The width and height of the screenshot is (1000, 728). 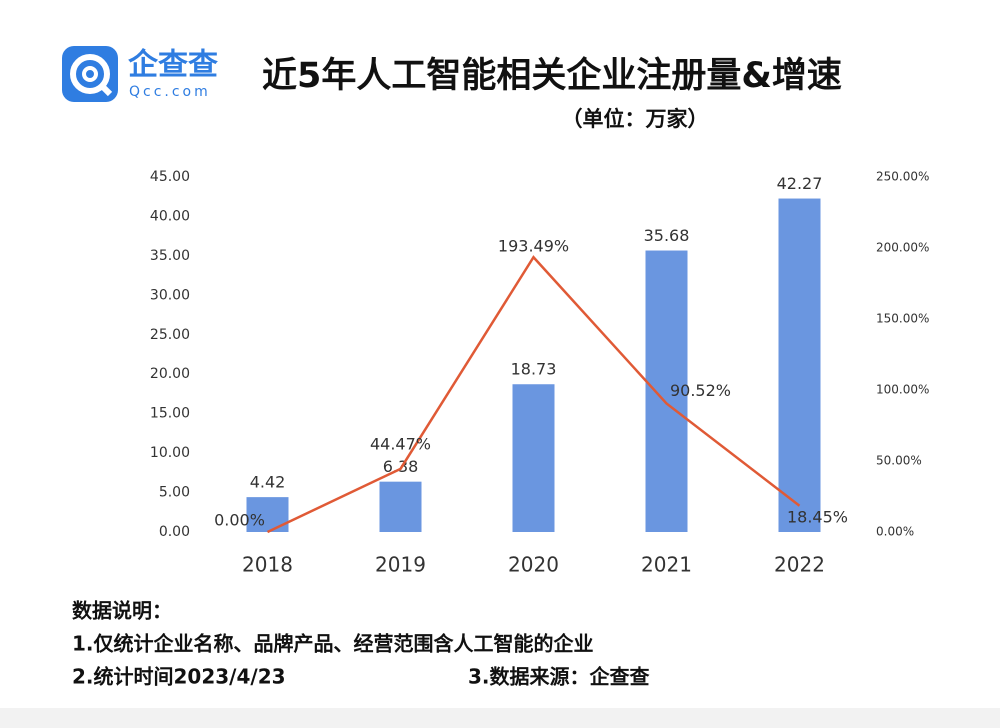 I want to click on y2-tick-label: 50.00%, so click(x=899, y=461).